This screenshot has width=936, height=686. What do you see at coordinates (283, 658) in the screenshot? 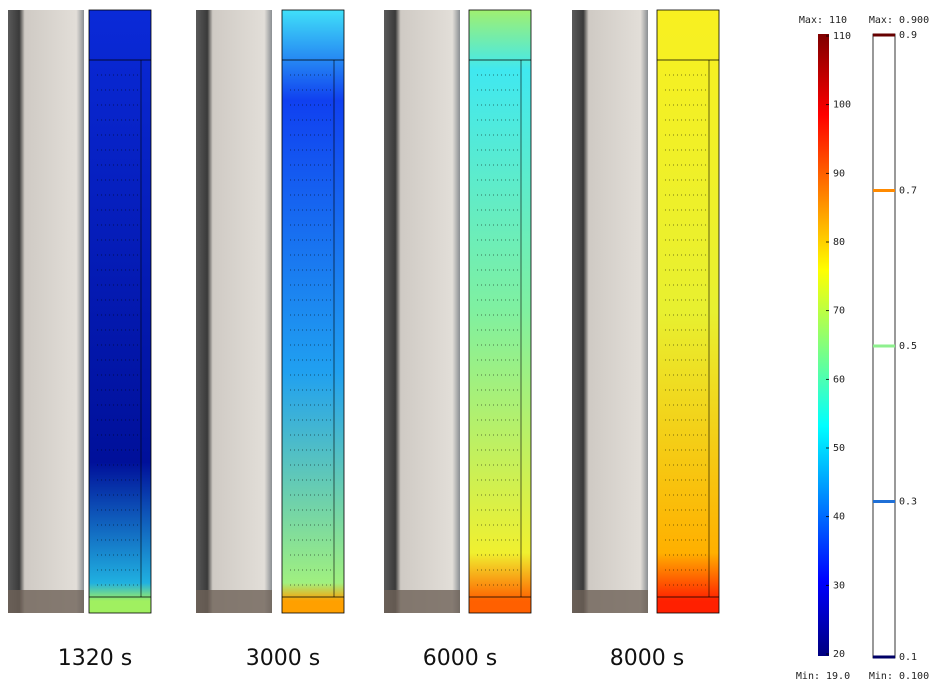
I see `time-label: 3000 s` at bounding box center [283, 658].